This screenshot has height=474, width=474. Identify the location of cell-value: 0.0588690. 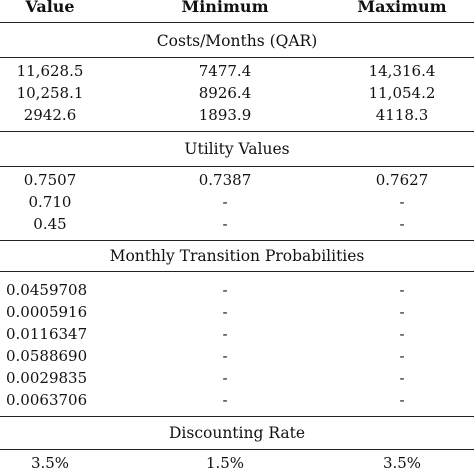
(47, 356).